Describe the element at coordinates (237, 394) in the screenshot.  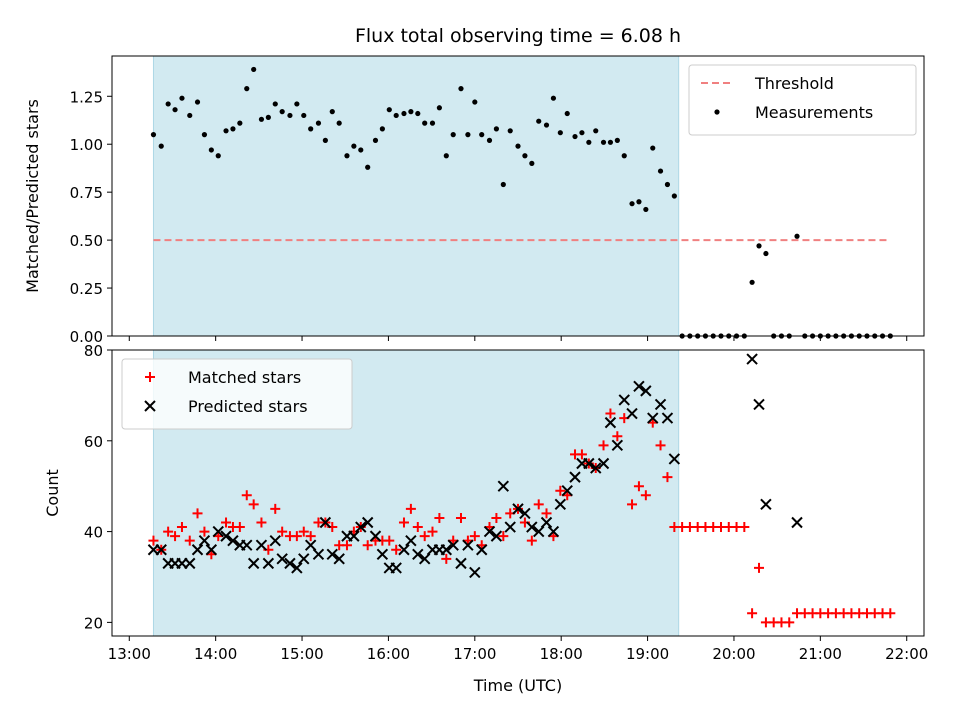
I see `bottom-legend: Matched stars Predicted stars` at that location.